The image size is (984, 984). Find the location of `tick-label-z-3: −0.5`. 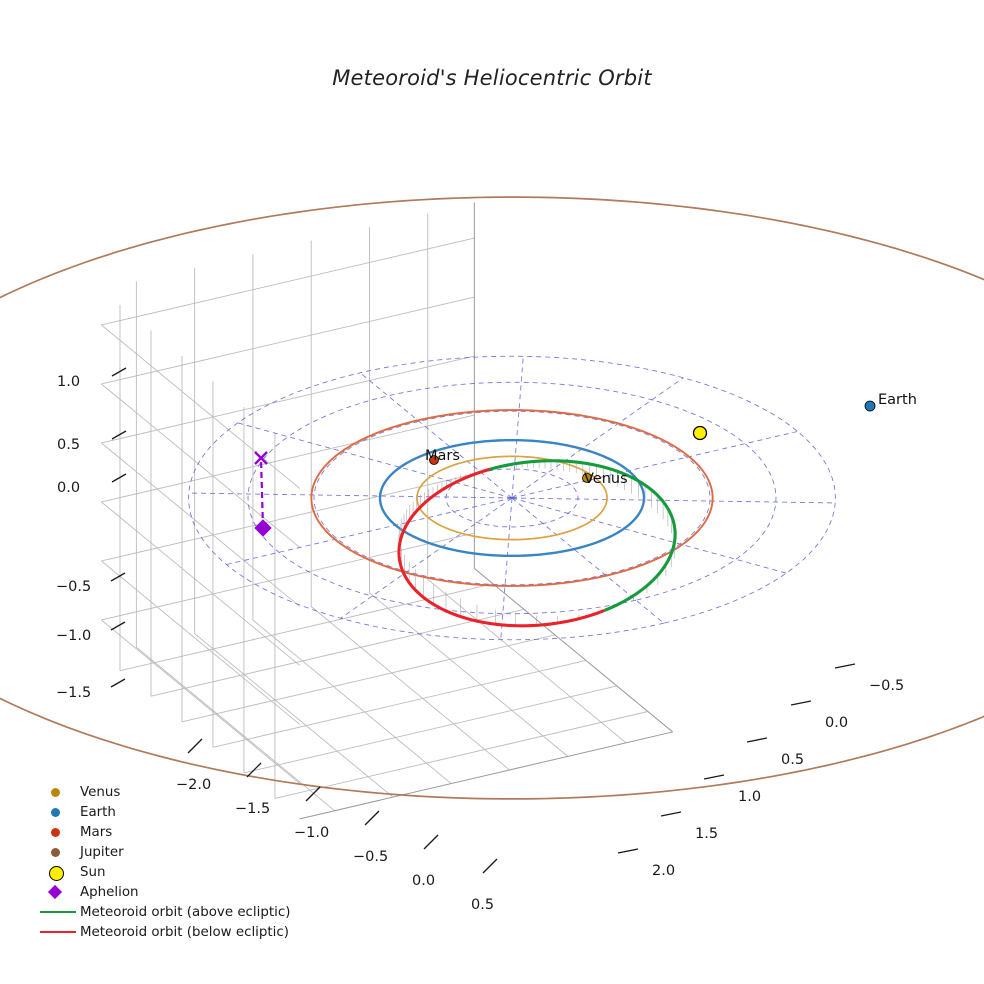

tick-label-z-3: −0.5 is located at coordinates (74, 587).